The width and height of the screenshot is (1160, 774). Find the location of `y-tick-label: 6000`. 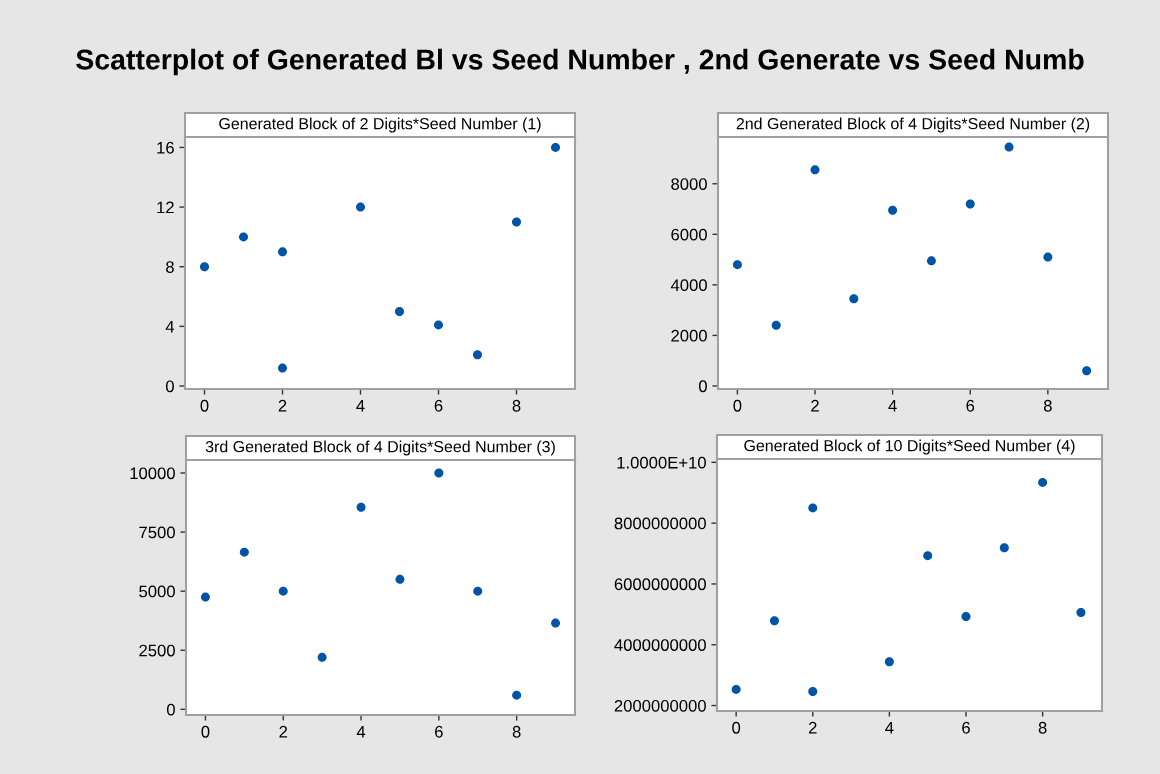

y-tick-label: 6000 is located at coordinates (689, 234).